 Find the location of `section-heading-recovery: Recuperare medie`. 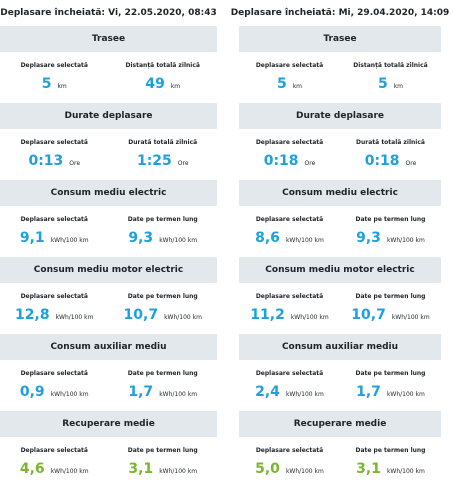

section-heading-recovery: Recuperare medie is located at coordinates (340, 424).